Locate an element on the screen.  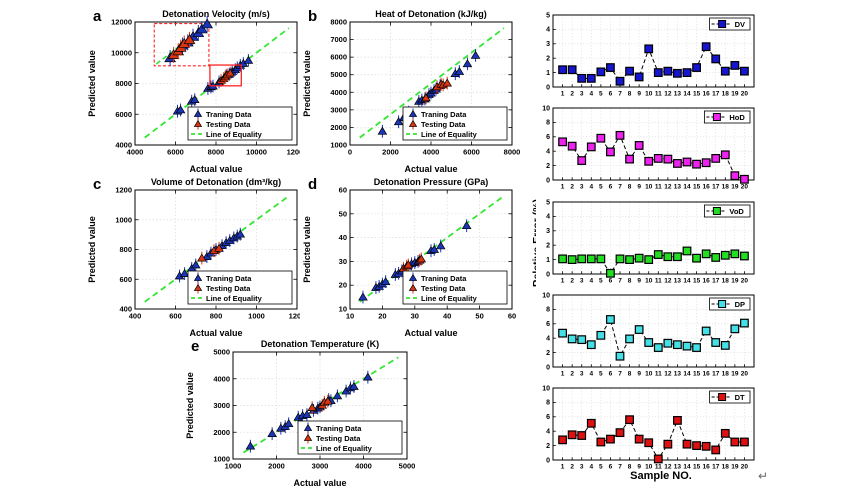
relative-error-plot-dt: 0 2 4 6 8 10 1 2 3 4 5 6 7 8 9 10 11 12 13 14 15 16 17 18 19 20 DT is located at coordinates (661, 428).